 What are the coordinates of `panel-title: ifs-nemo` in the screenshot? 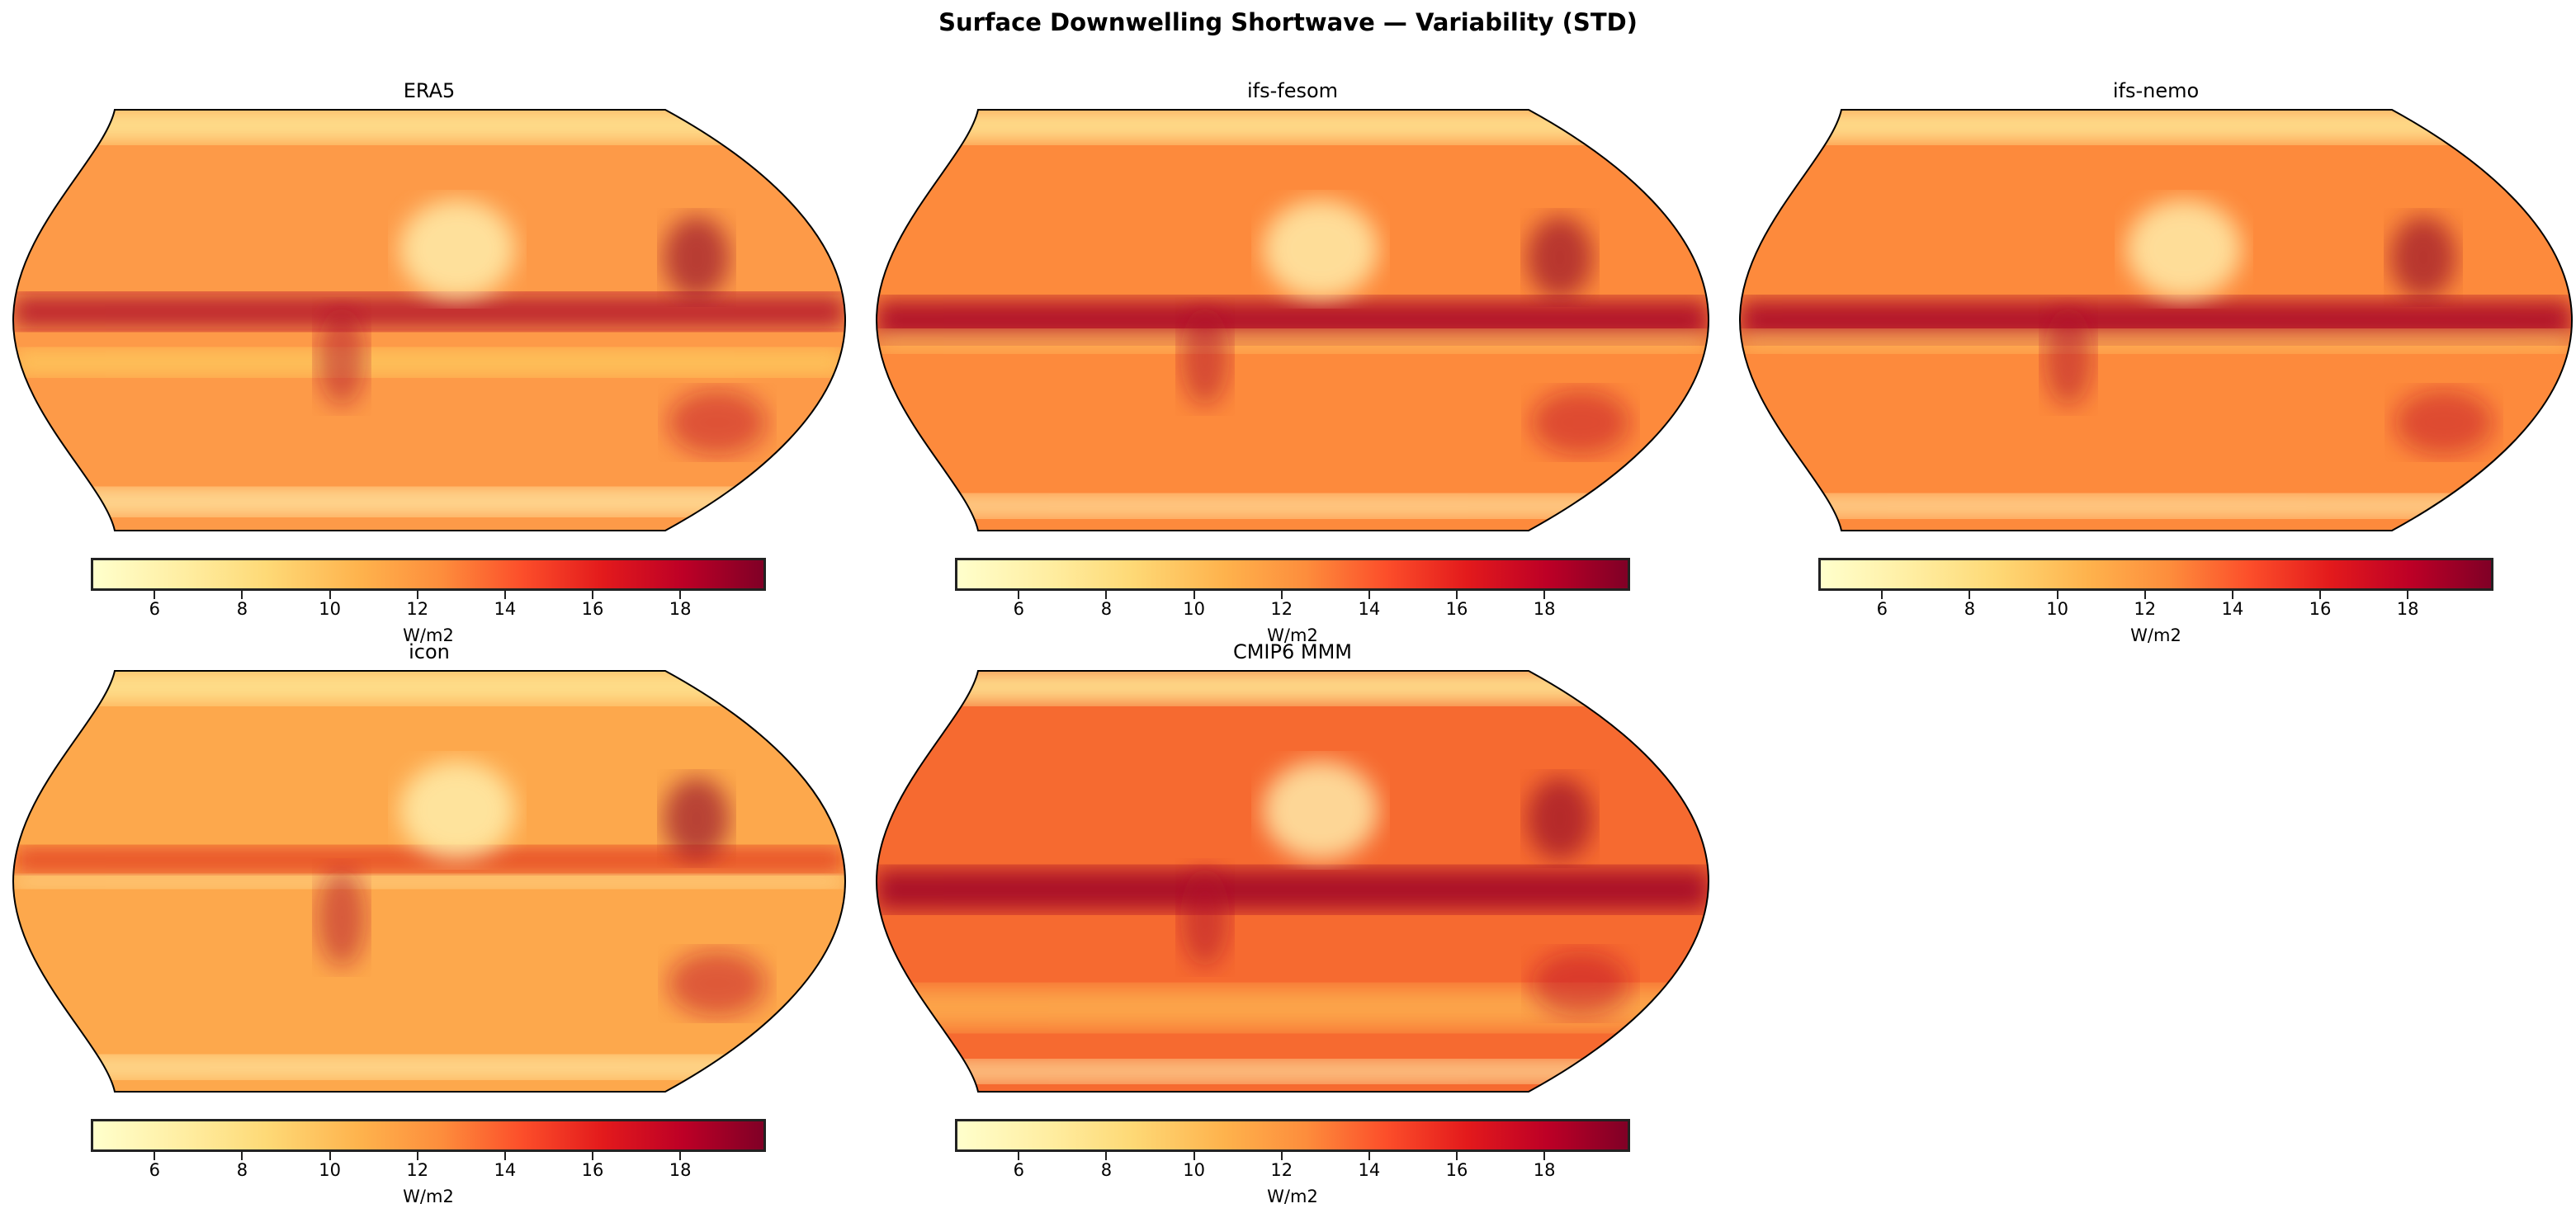 It's located at (2156, 90).